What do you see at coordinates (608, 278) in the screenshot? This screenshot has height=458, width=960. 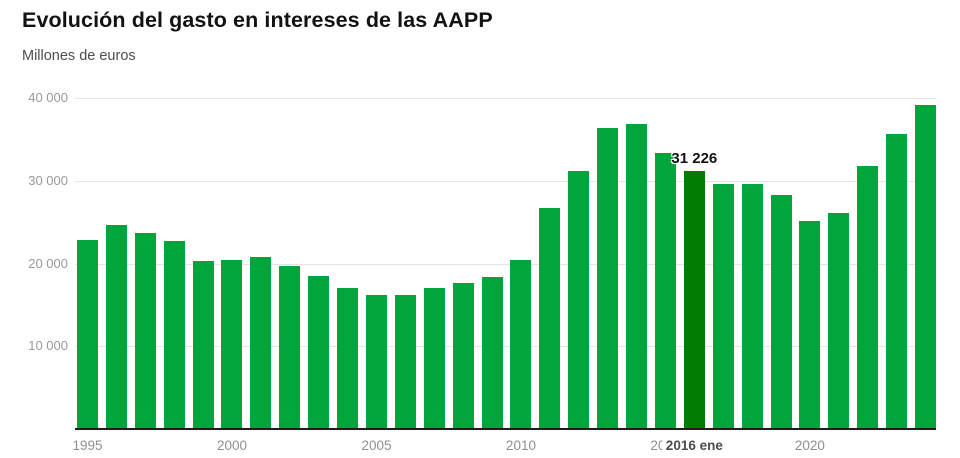 I see `bar-2013` at bounding box center [608, 278].